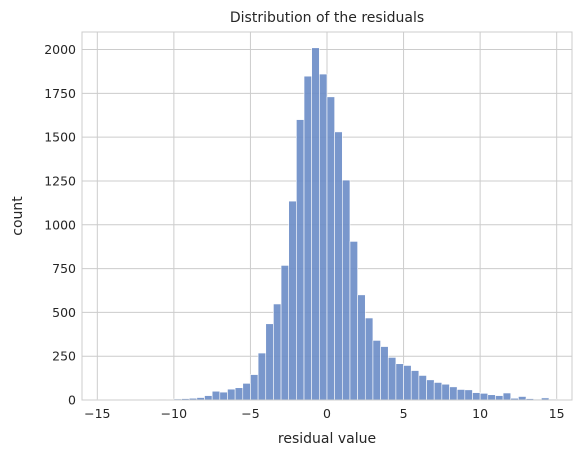 The height and width of the screenshot is (457, 583). Describe the element at coordinates (64, 268) in the screenshot. I see `y-tick-label: 750` at that location.